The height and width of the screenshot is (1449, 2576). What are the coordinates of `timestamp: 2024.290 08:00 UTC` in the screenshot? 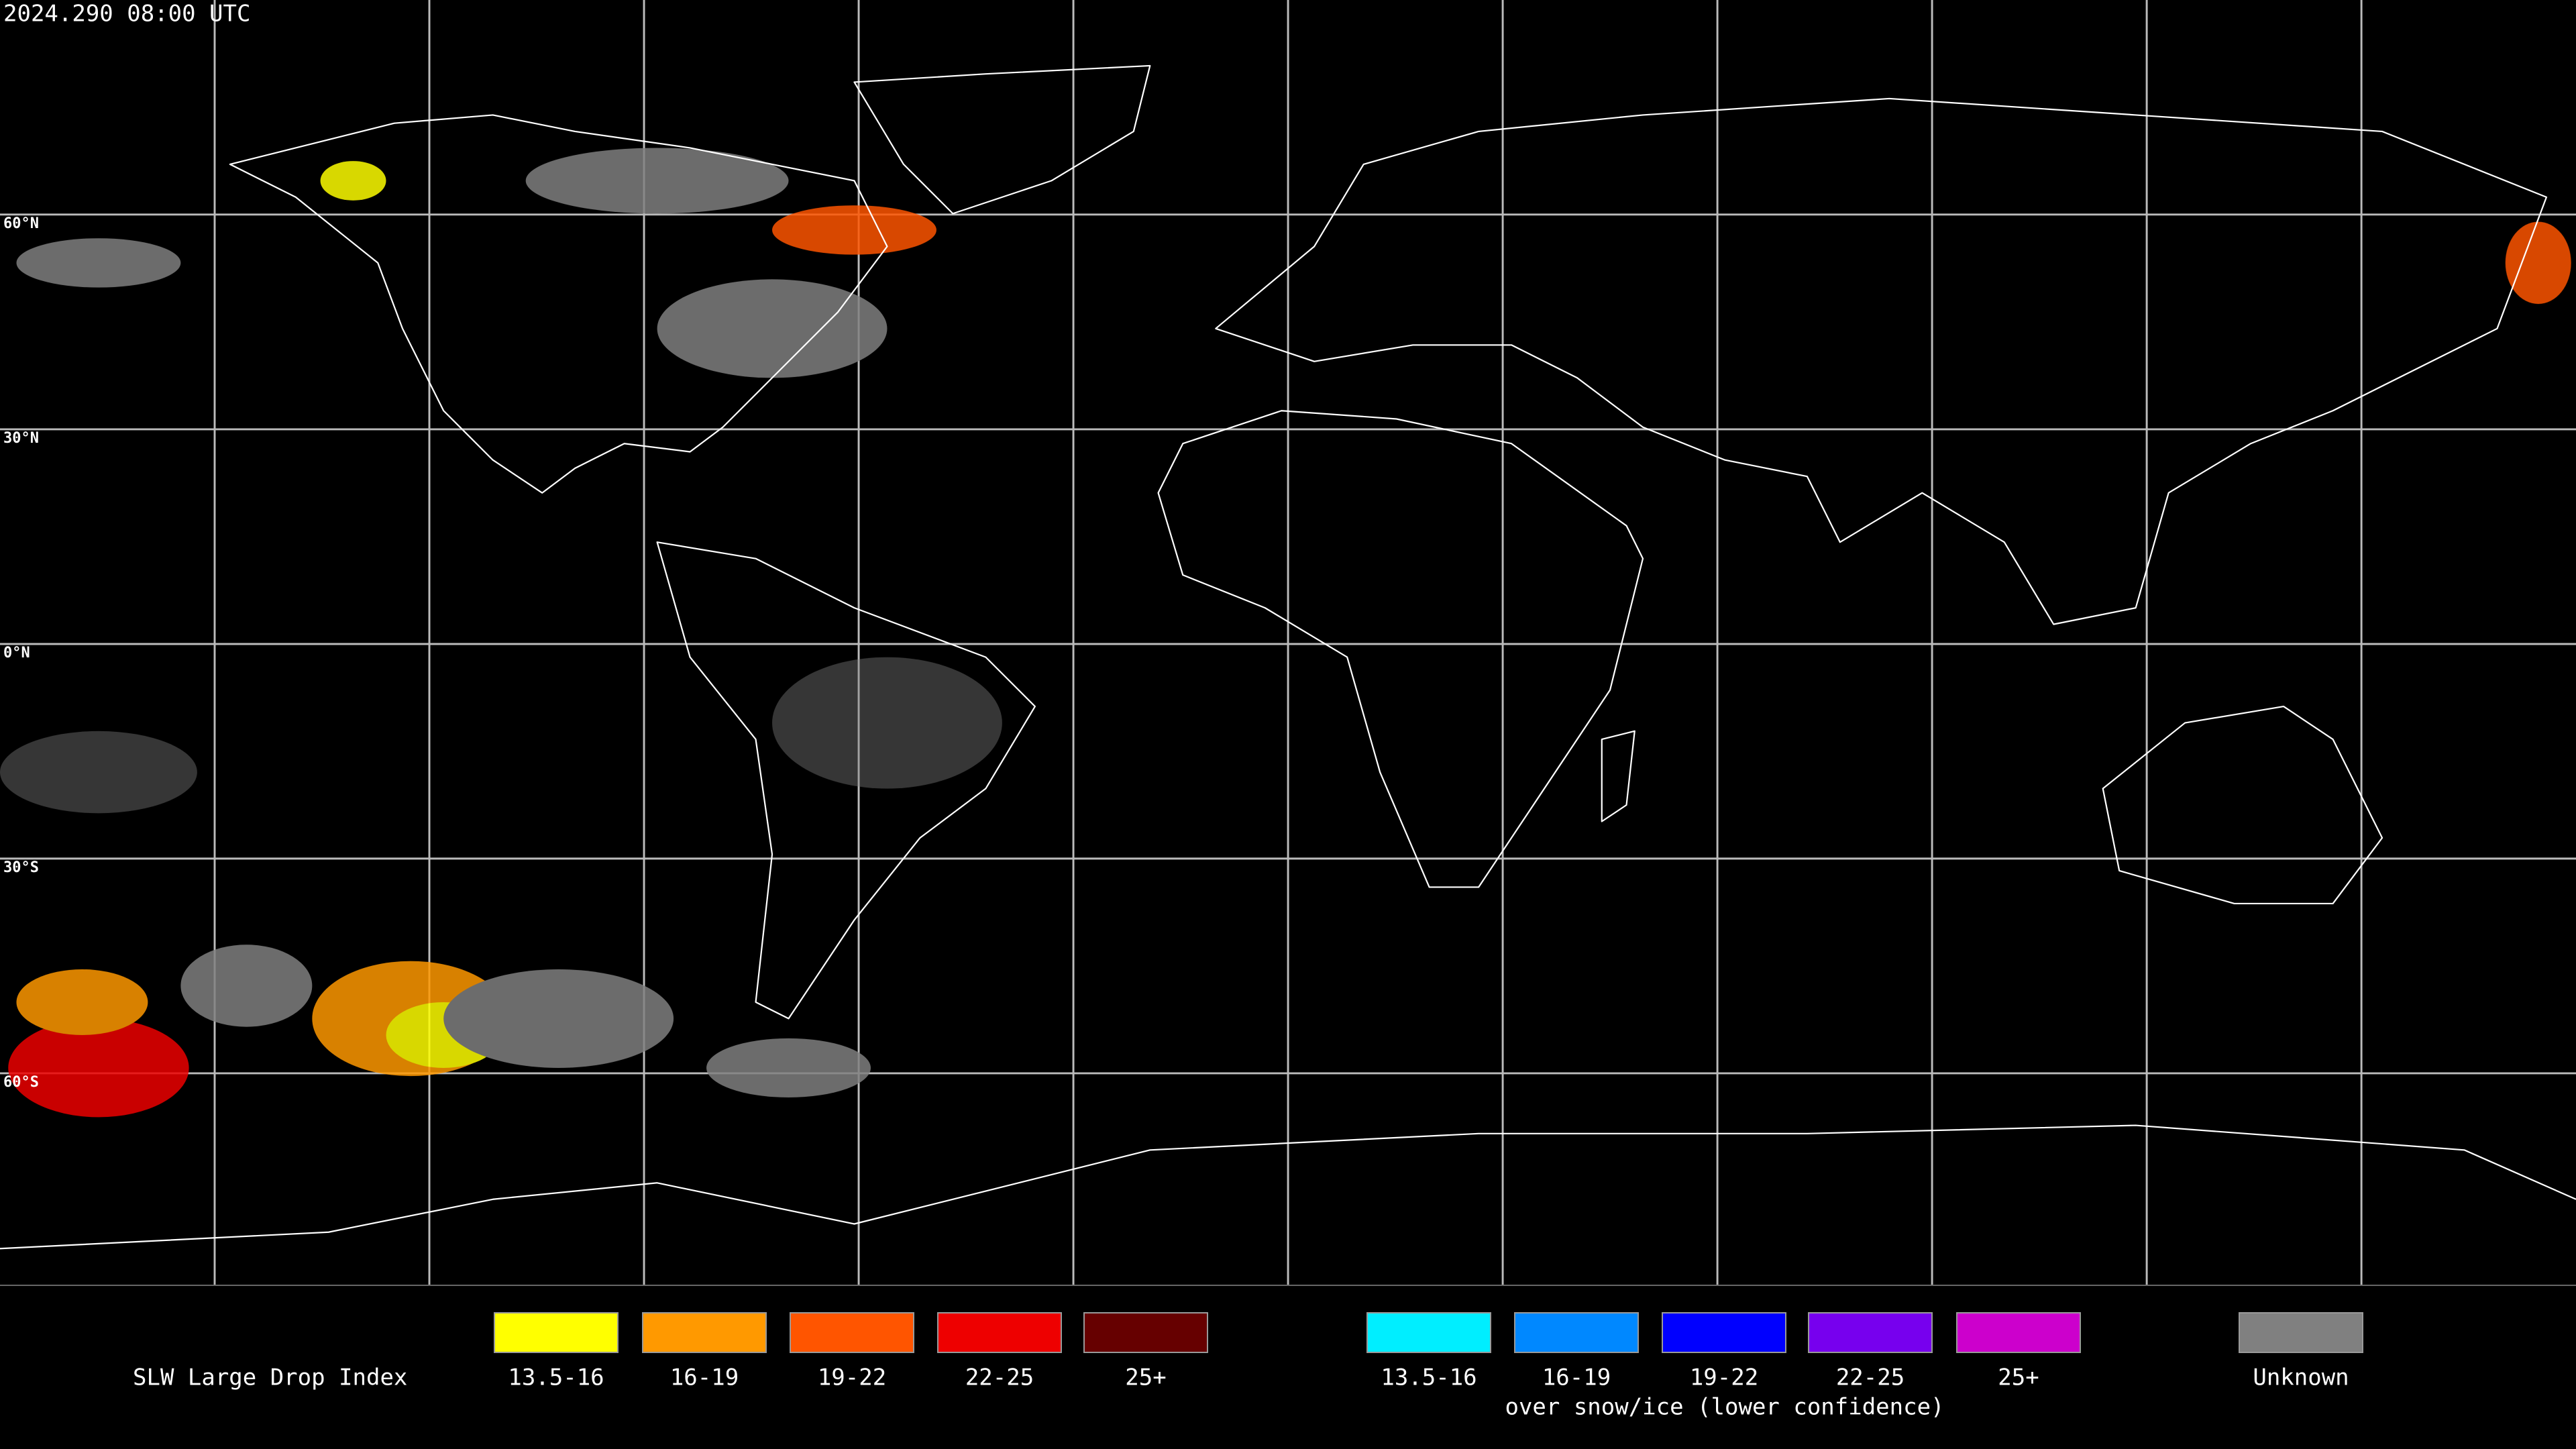 It's located at (126, 14).